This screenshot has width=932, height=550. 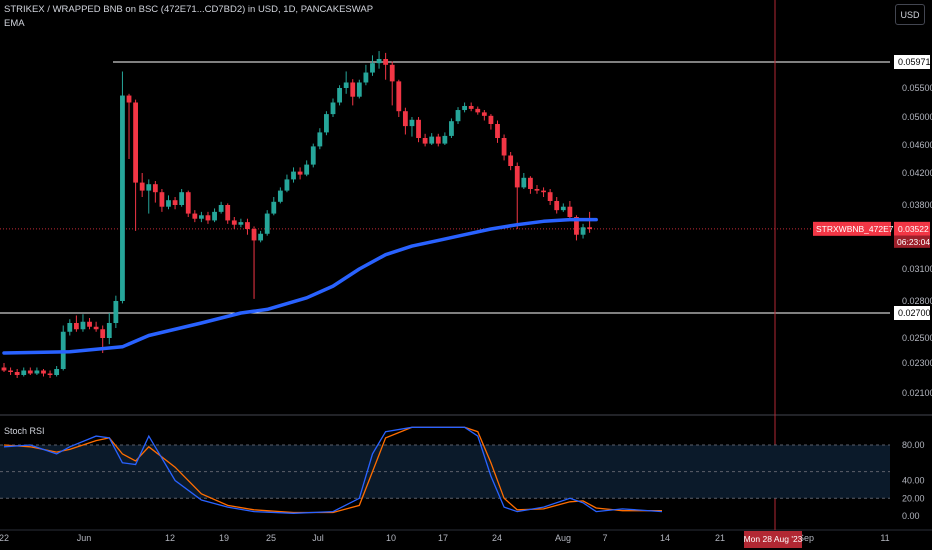 What do you see at coordinates (14, 23) in the screenshot?
I see `ema-indicator-label: EMA` at bounding box center [14, 23].